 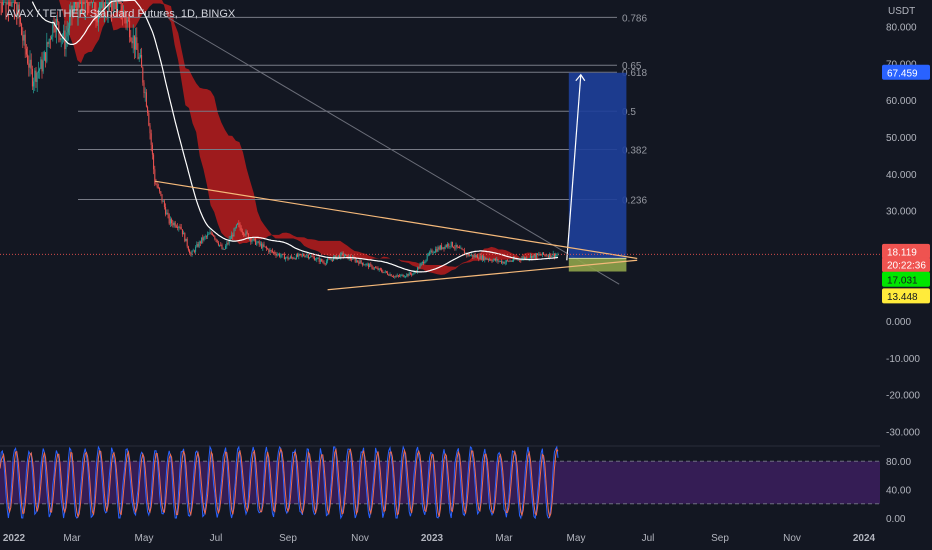 I want to click on stop-zone, so click(x=597, y=265).